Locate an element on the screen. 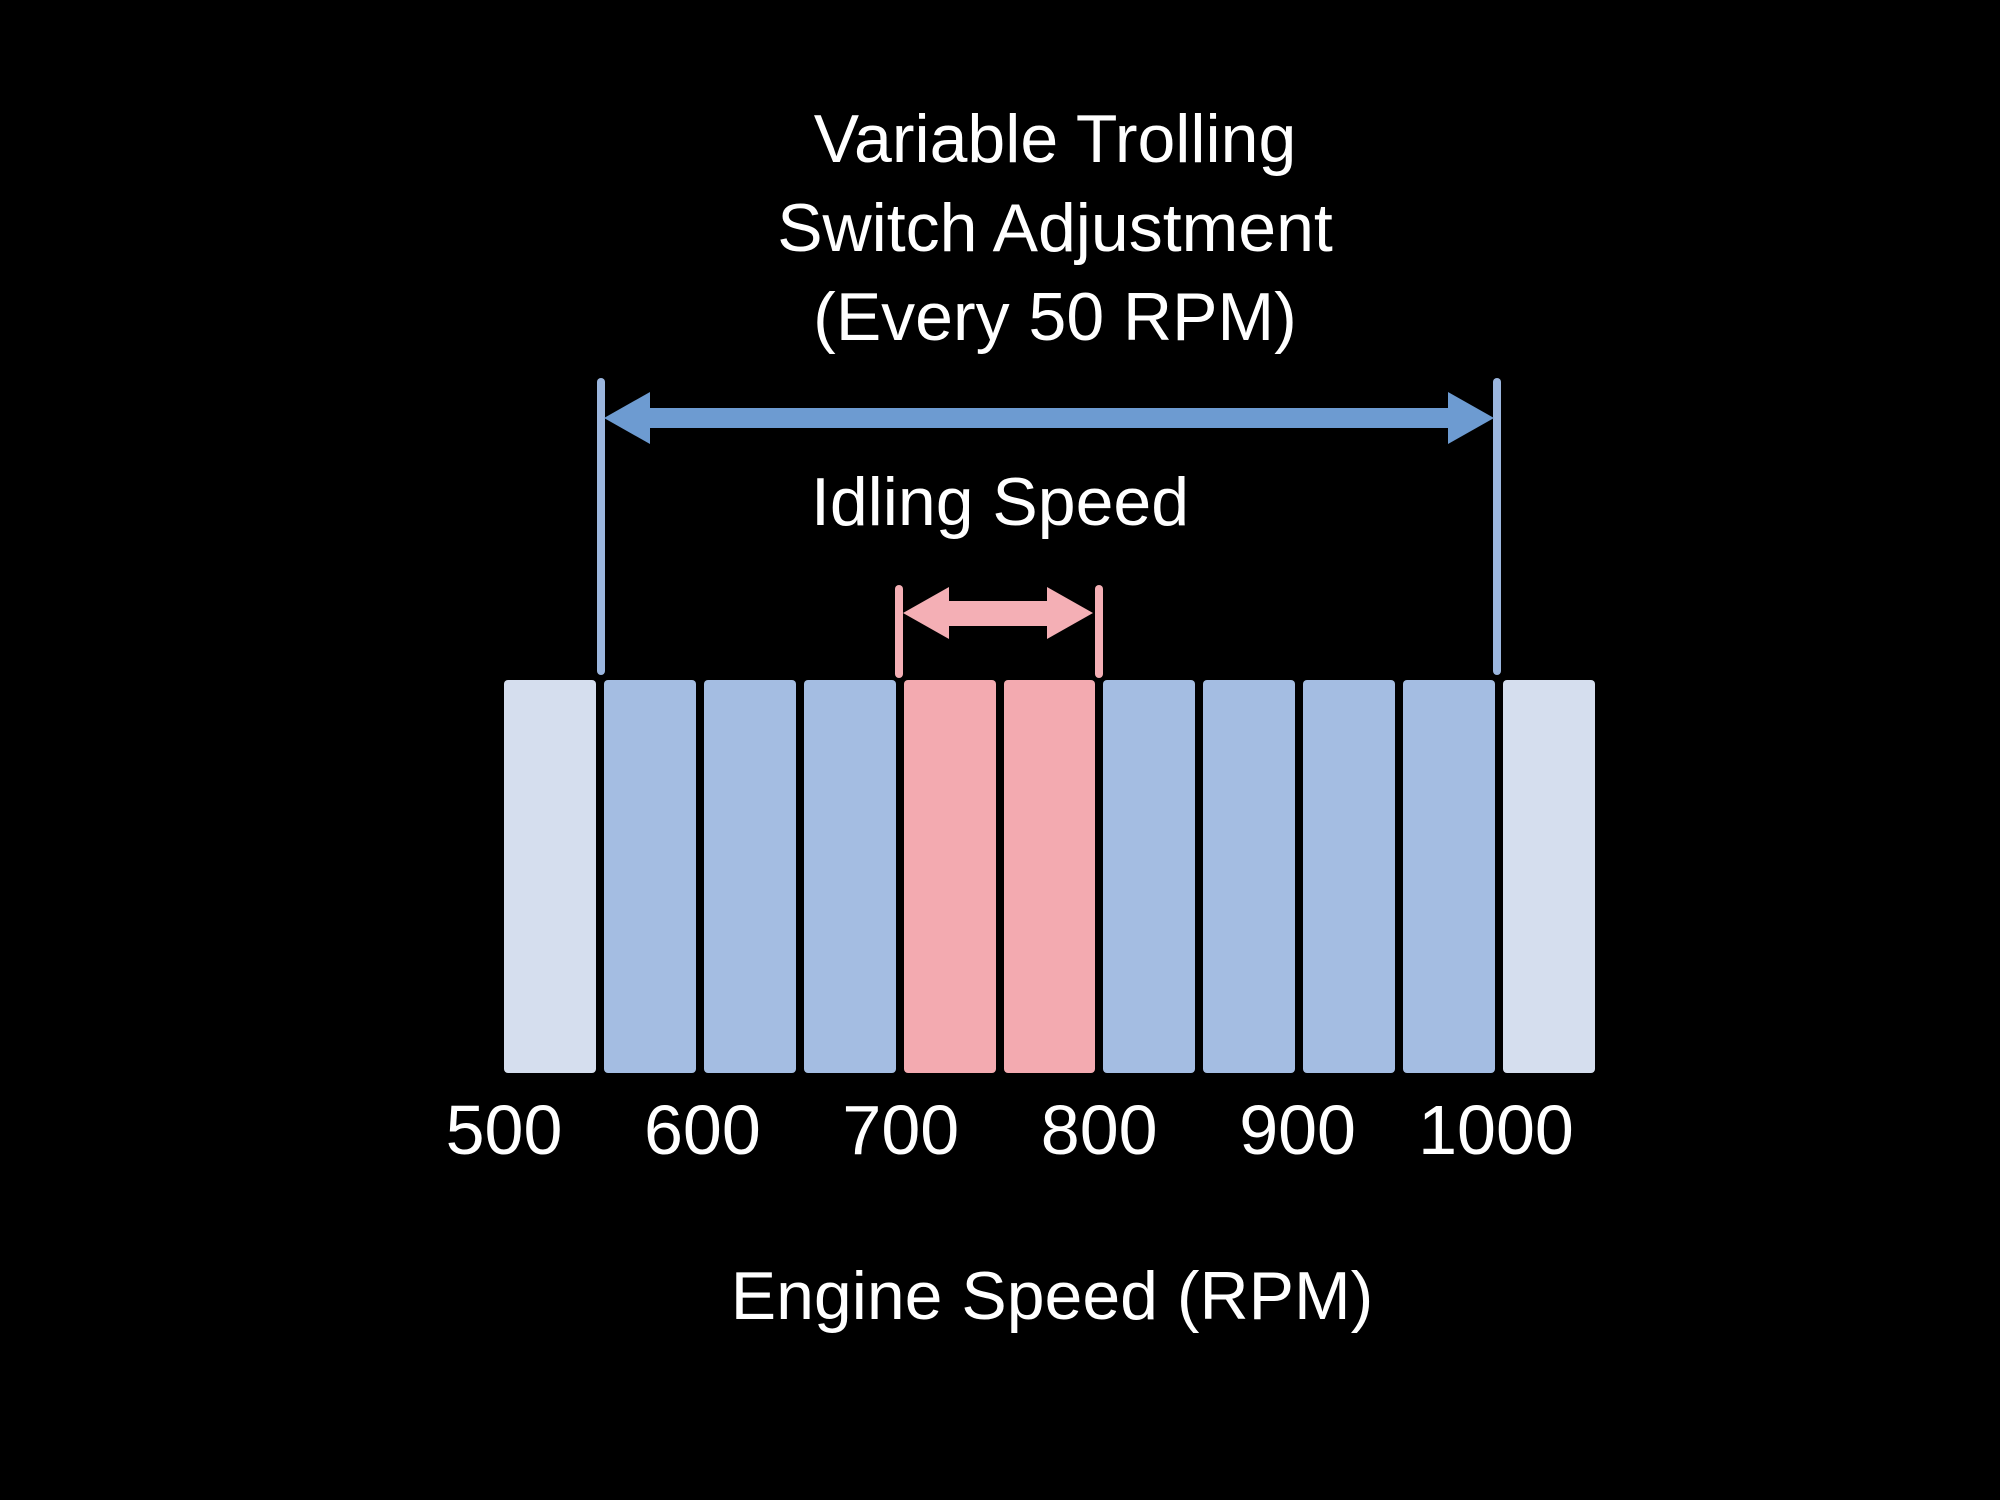 This screenshot has width=2000, height=1500. idling-arrowhead-right-icon is located at coordinates (1070, 613).